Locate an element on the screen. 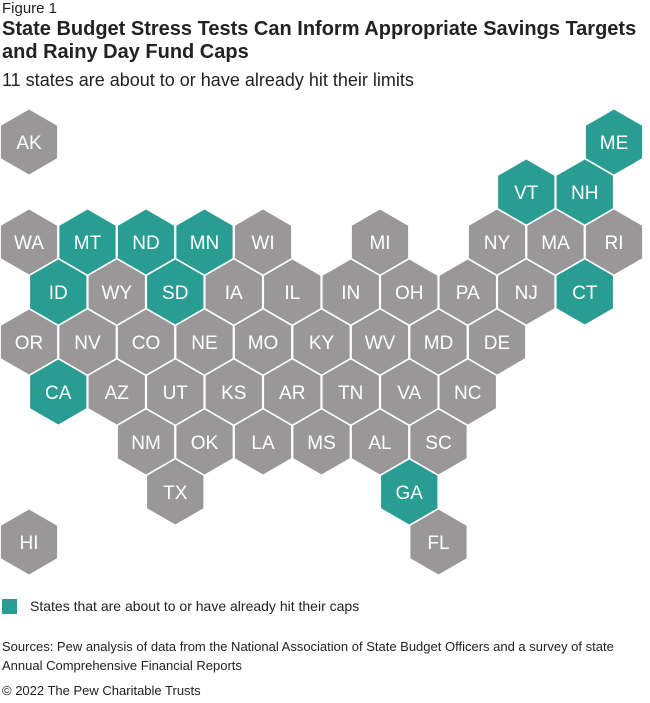  state-hex-mn: MN is located at coordinates (204, 242).